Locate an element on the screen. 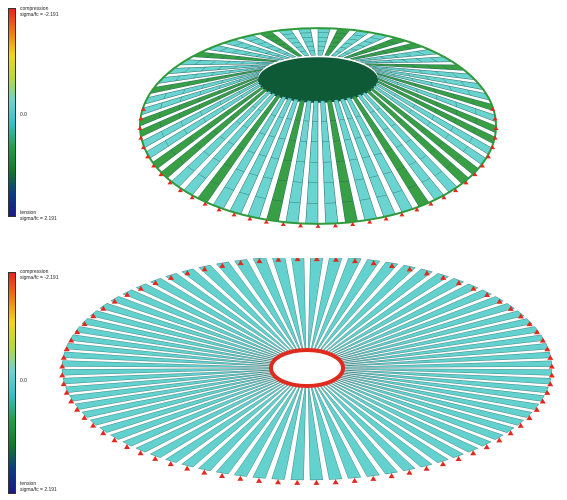  legend-tension-value: sigma/fc = 2.191 is located at coordinates (38, 219).